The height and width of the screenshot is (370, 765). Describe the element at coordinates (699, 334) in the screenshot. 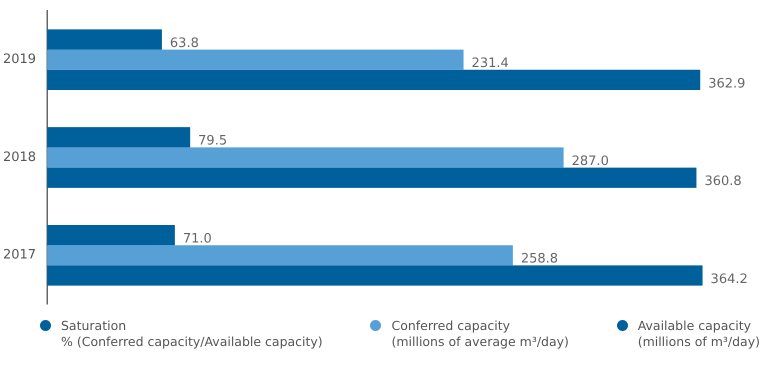

I see `legend-label: Available capacity (millions of m³/day)` at that location.